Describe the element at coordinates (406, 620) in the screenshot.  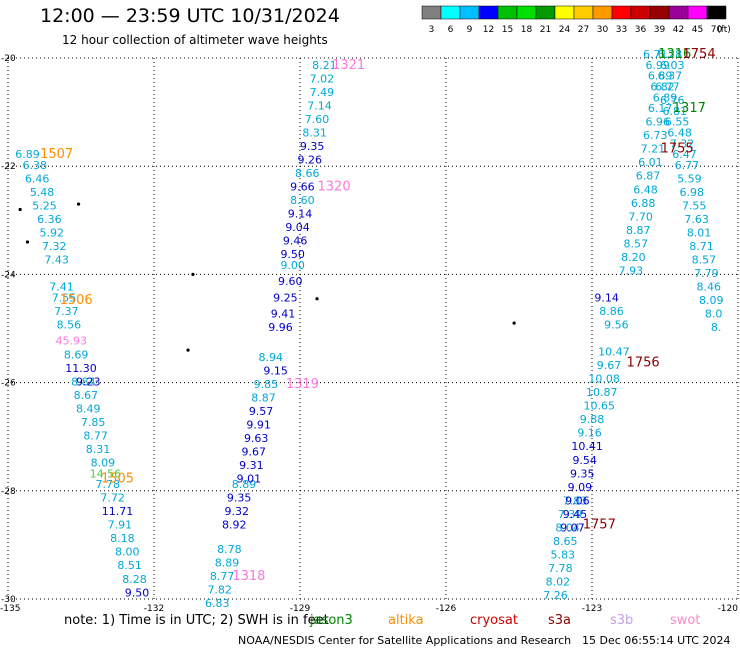
I see `satellite-label-altika: altika` at that location.